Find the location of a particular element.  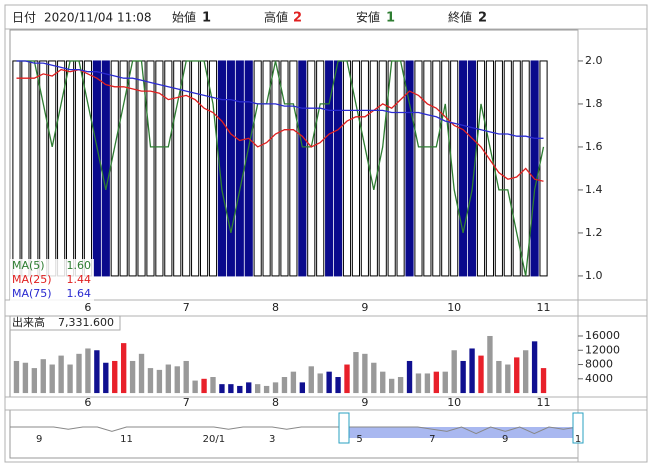

x-tick-label: 10 is located at coordinates (454, 307).